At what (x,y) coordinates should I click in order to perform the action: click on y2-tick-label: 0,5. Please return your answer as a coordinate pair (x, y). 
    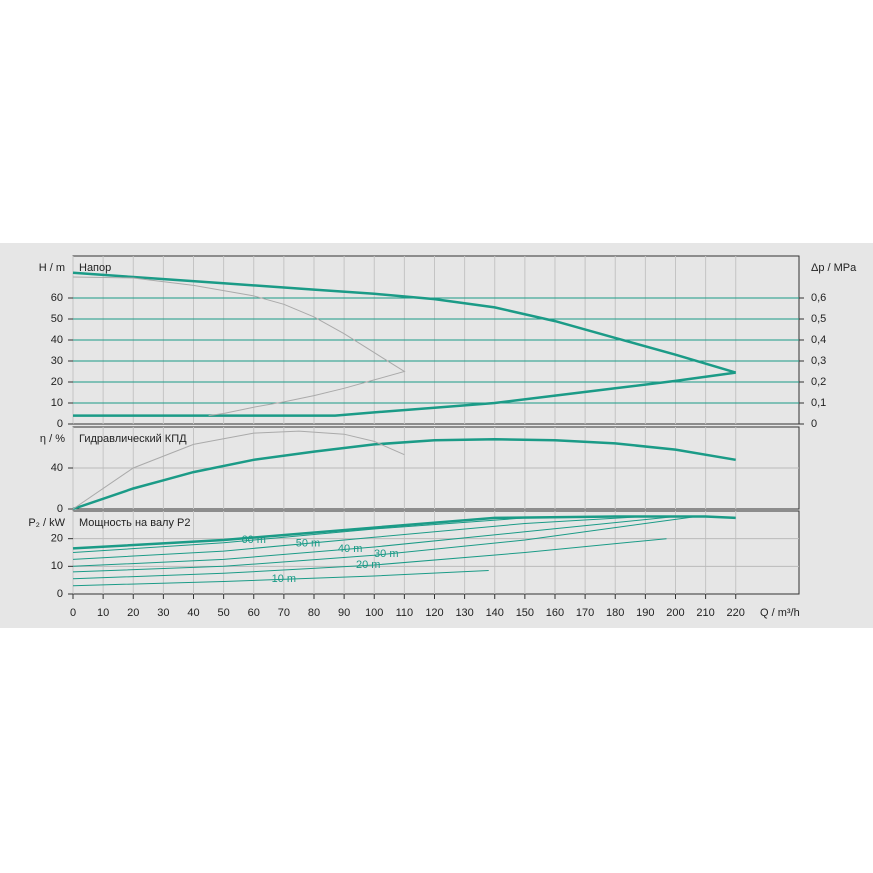
    Looking at the image, I should click on (818, 319).